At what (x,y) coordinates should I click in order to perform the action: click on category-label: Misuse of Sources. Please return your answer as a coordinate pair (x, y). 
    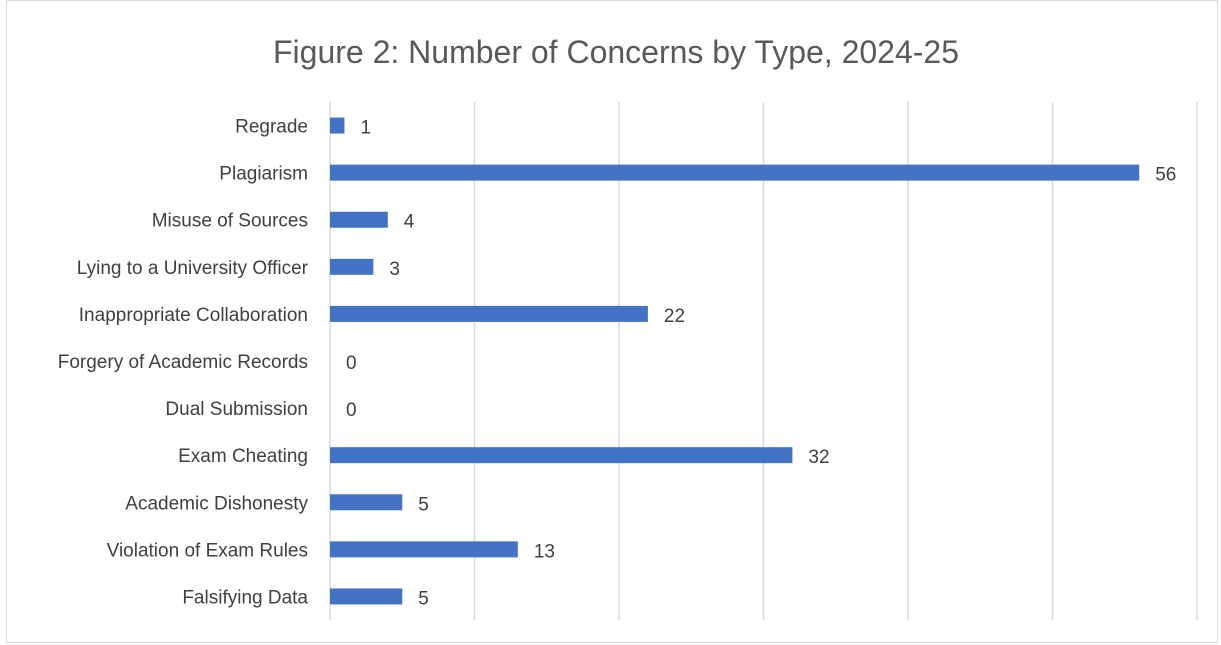
    Looking at the image, I should click on (230, 221).